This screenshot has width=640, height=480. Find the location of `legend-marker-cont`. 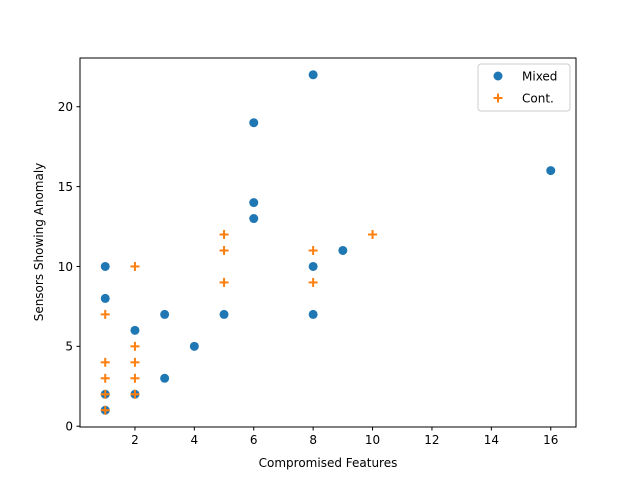

legend-marker-cont is located at coordinates (498, 98).